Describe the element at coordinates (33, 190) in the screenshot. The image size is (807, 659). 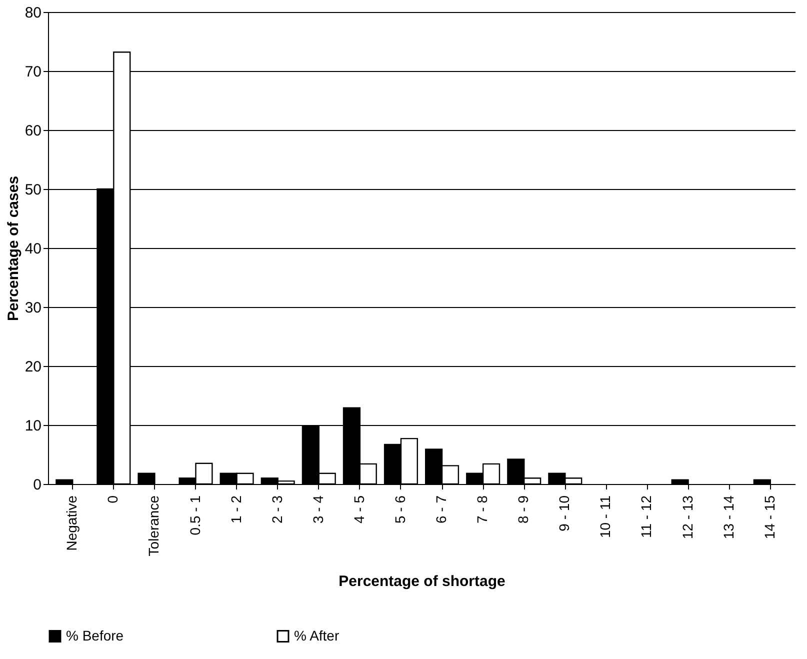
I see `y-tick-label: 50` at that location.